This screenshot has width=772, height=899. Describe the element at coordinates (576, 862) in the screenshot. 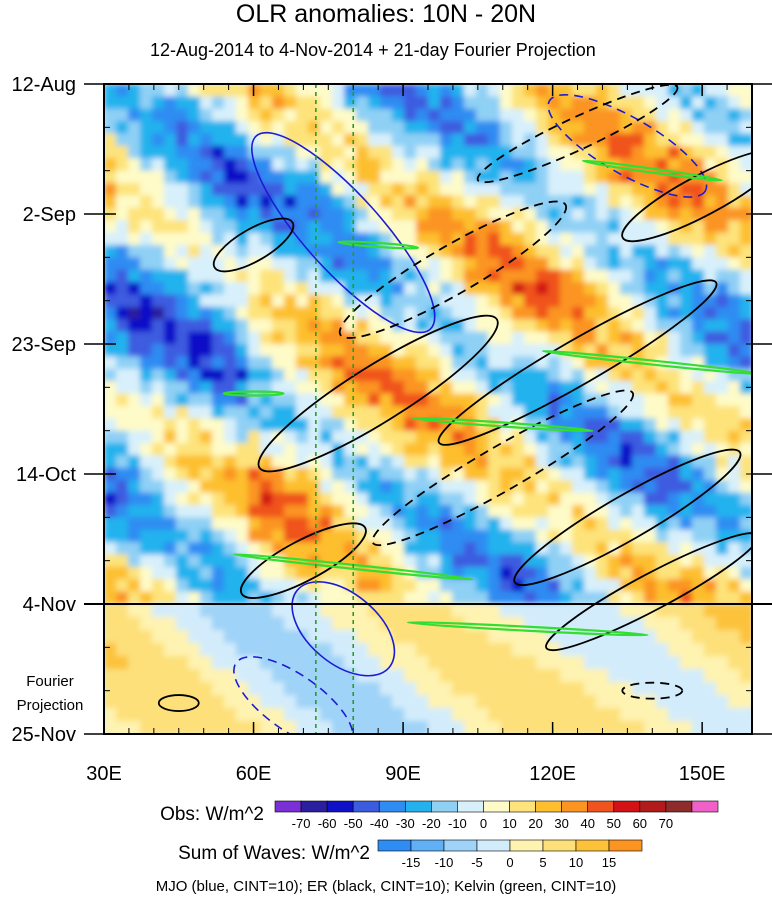

I see `colorbar-tick-label: 10` at that location.